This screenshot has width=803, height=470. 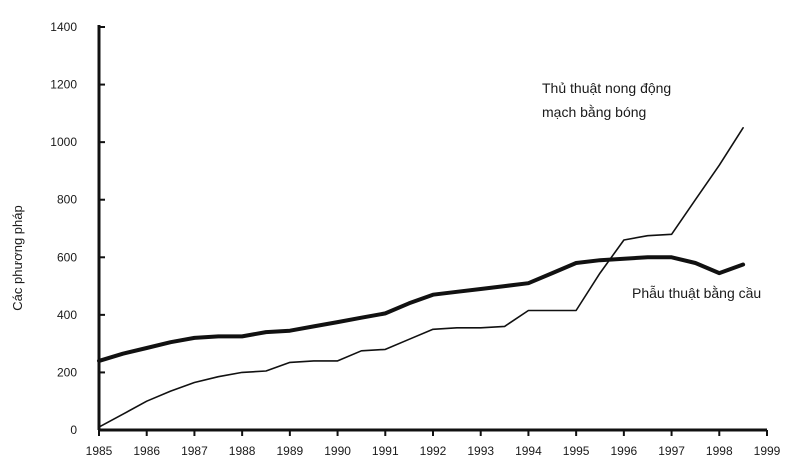 What do you see at coordinates (624, 451) in the screenshot?
I see `x-tick-label: 1996` at bounding box center [624, 451].